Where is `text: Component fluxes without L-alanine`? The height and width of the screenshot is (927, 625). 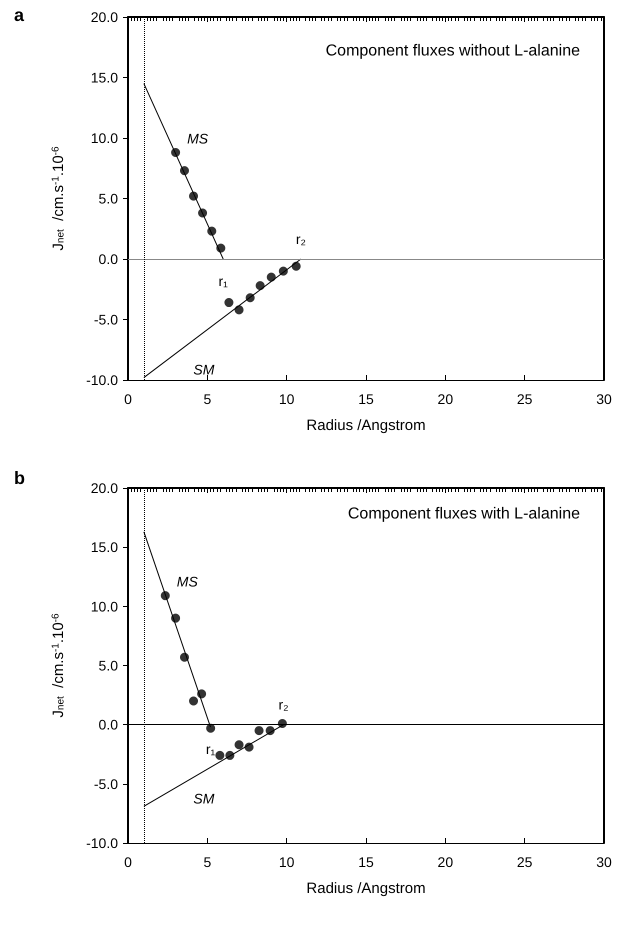
text: Component fluxes without L-alanine is located at coordinates (453, 51).